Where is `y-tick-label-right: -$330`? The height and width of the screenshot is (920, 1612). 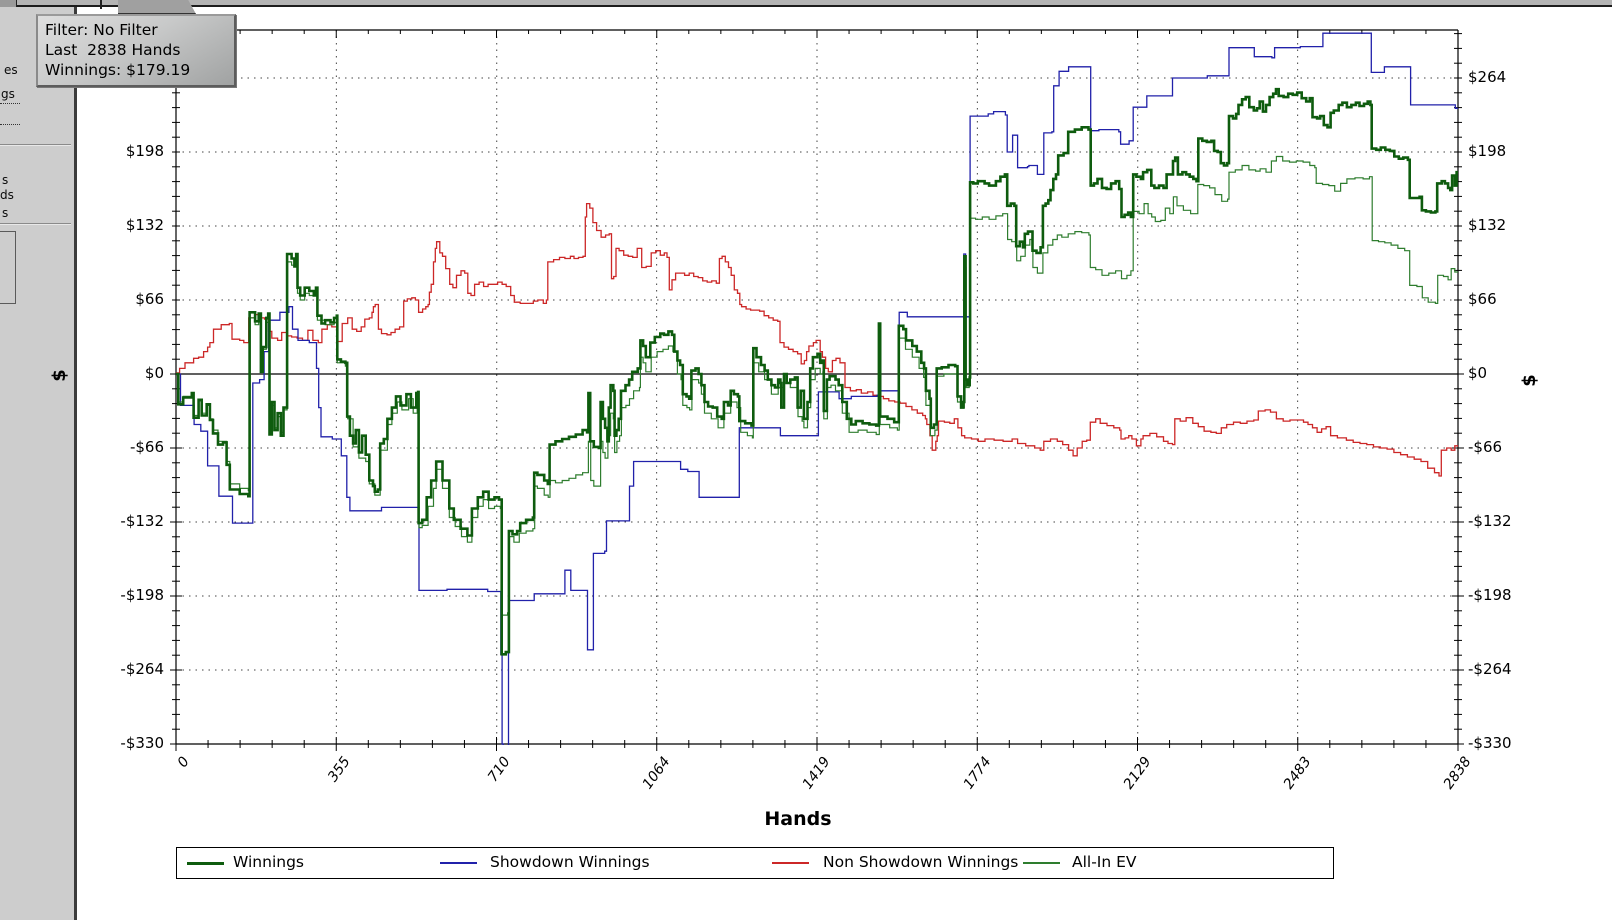 y-tick-label-right: -$330 is located at coordinates (1490, 743).